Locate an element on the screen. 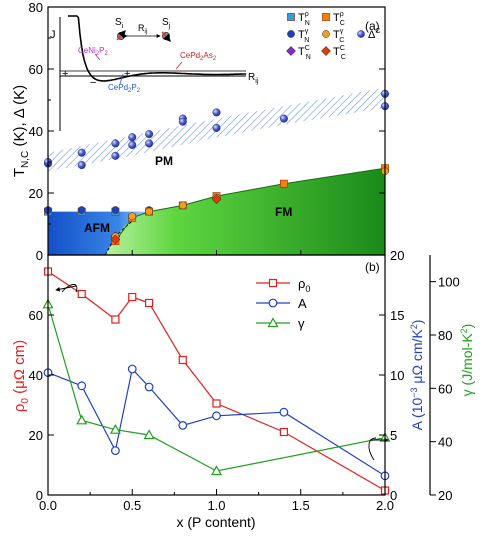 The width and height of the screenshot is (485, 539). rho0-tick-label-1: 20 is located at coordinates (36, 435).